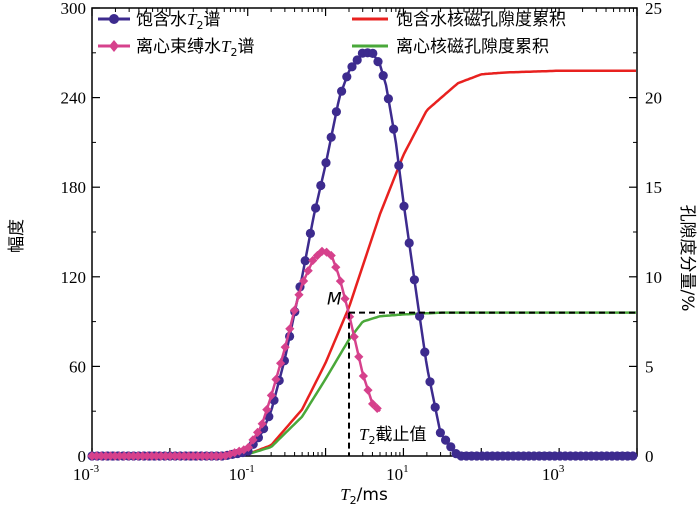 This screenshot has width=700, height=507. What do you see at coordinates (114, 46) in the screenshot?
I see `legend-marker-centrifuge-spectrum` at bounding box center [114, 46].